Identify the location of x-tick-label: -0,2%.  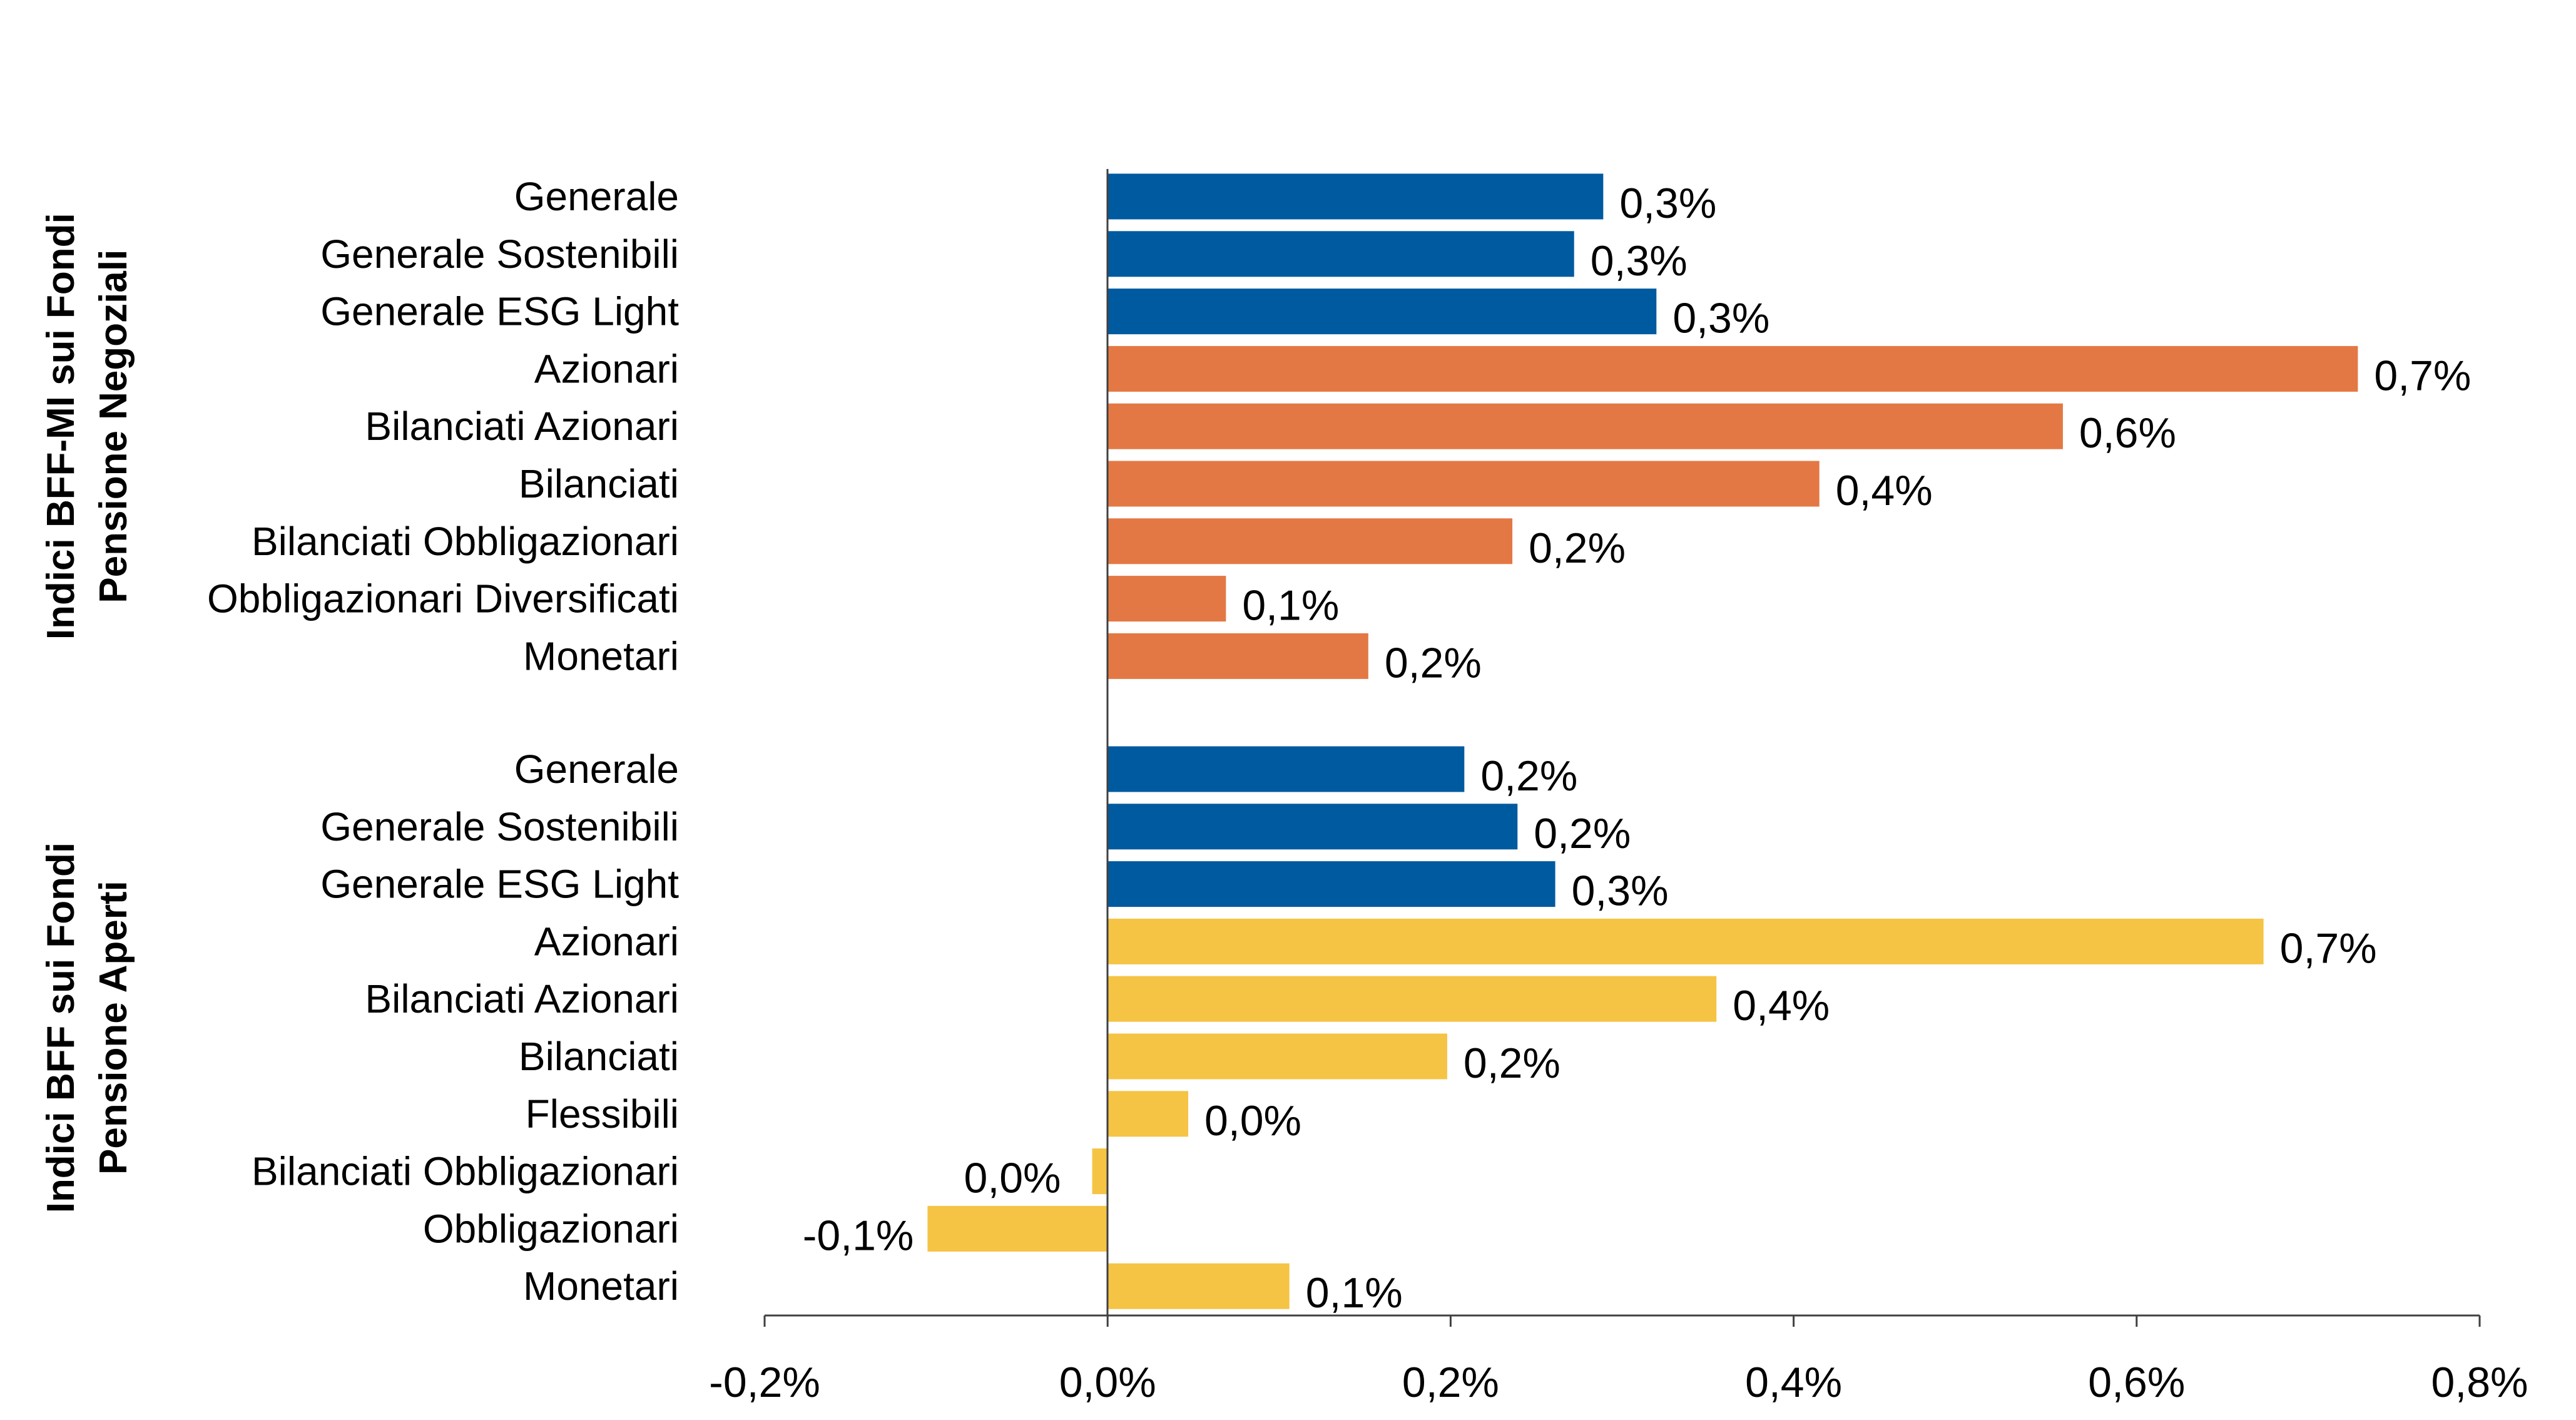
(765, 1382).